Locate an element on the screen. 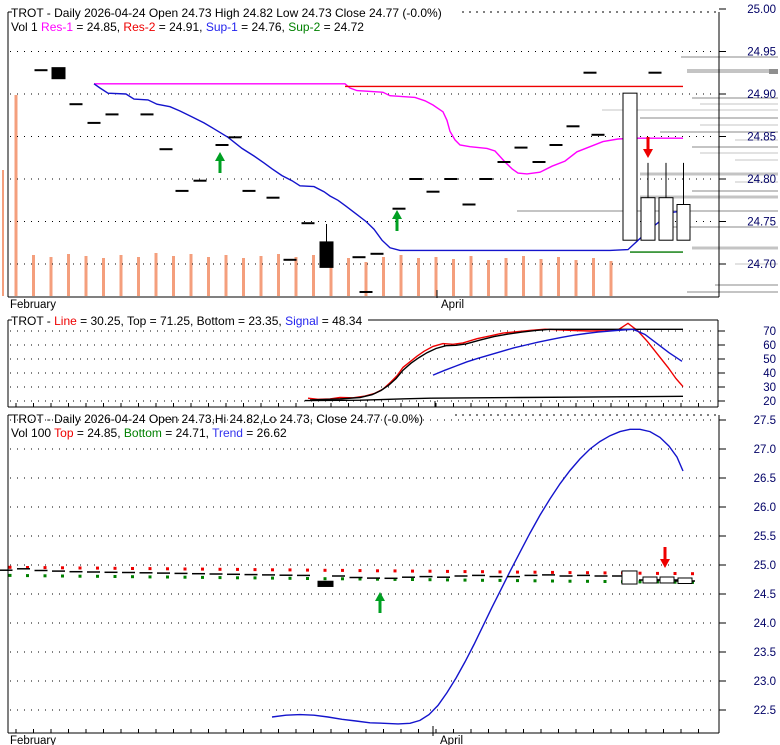 The image size is (780, 745). y-axis-label: 24.0 is located at coordinates (765, 624).